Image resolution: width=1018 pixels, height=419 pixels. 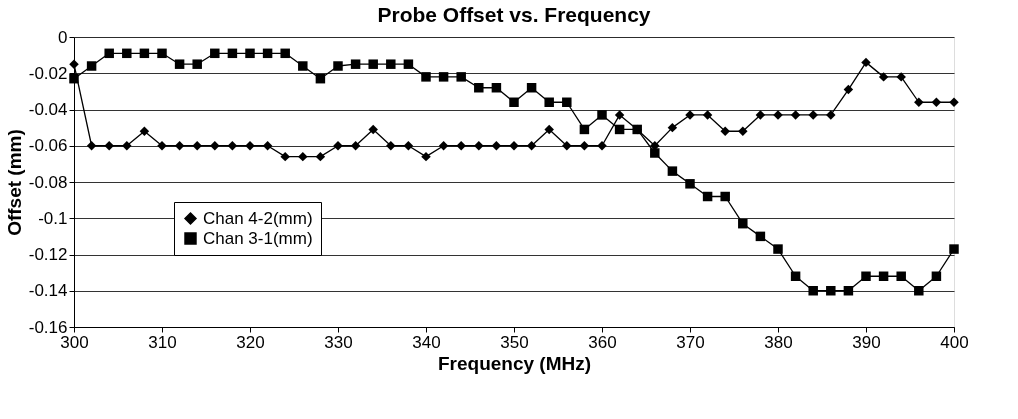 I want to click on y-tick-label: 0, so click(x=63, y=37).